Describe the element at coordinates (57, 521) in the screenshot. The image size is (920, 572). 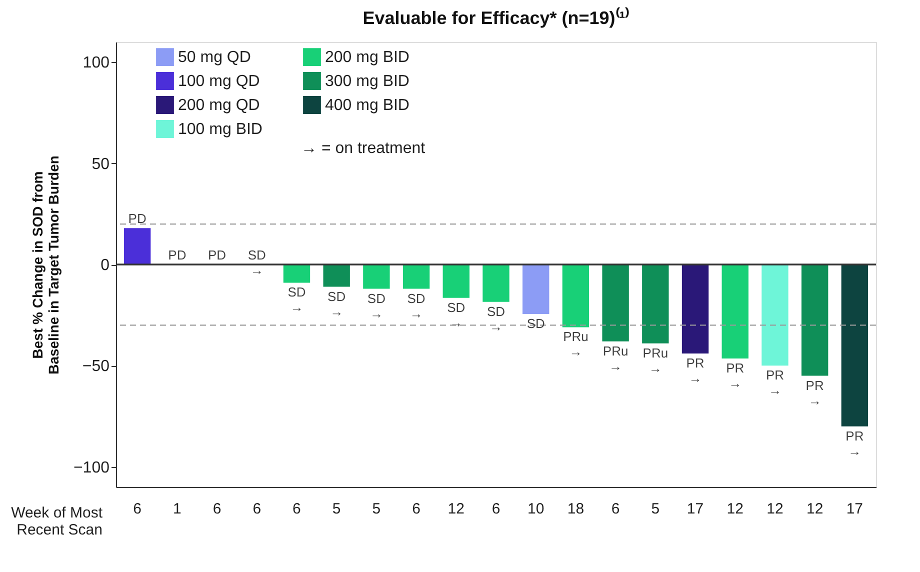
I see `x-axis-title: Week of Most Recent Scan` at that location.